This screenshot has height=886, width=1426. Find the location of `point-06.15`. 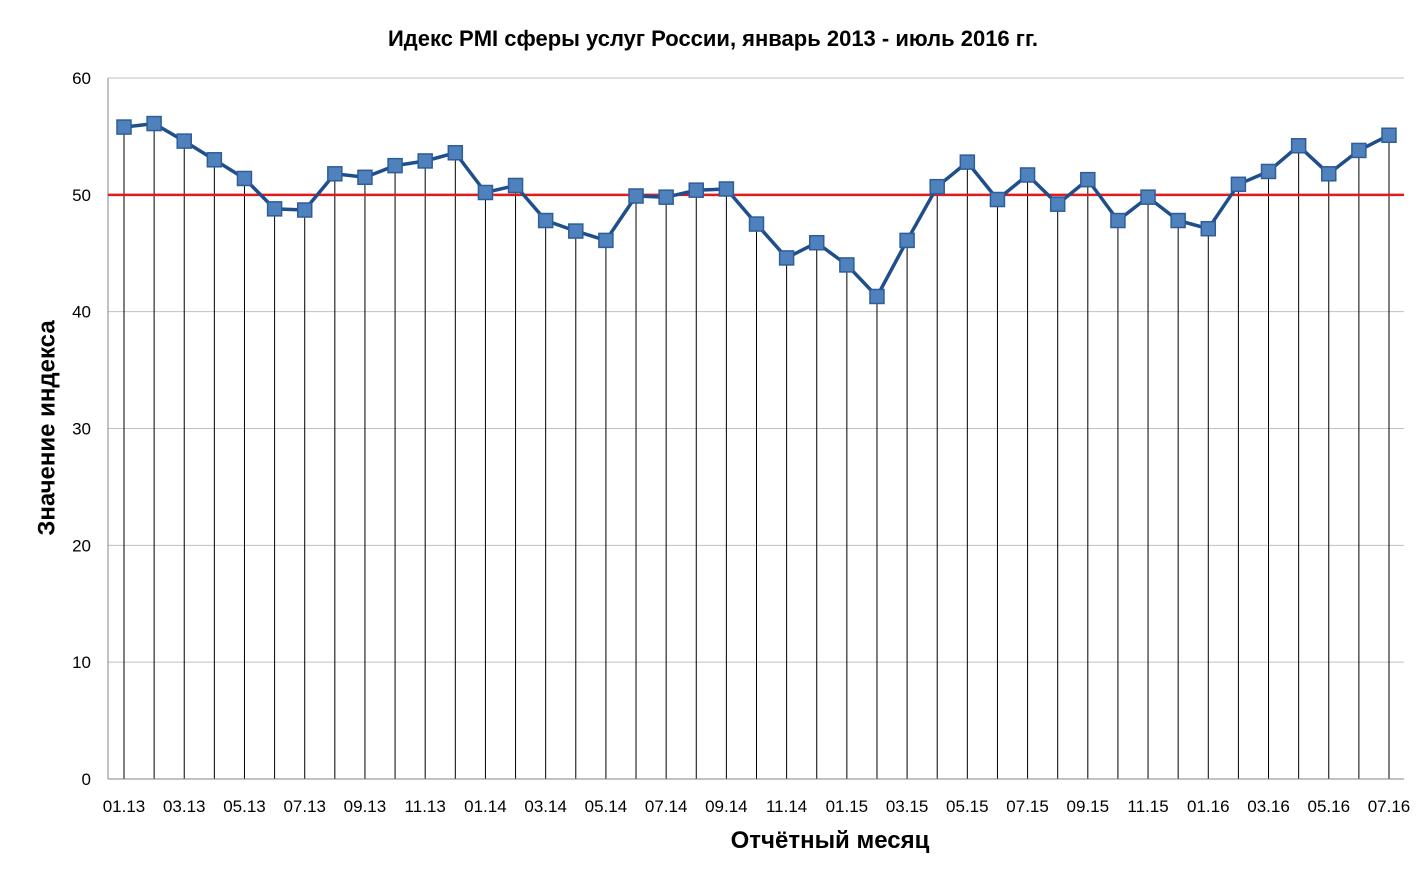

point-06.15 is located at coordinates (997, 199).